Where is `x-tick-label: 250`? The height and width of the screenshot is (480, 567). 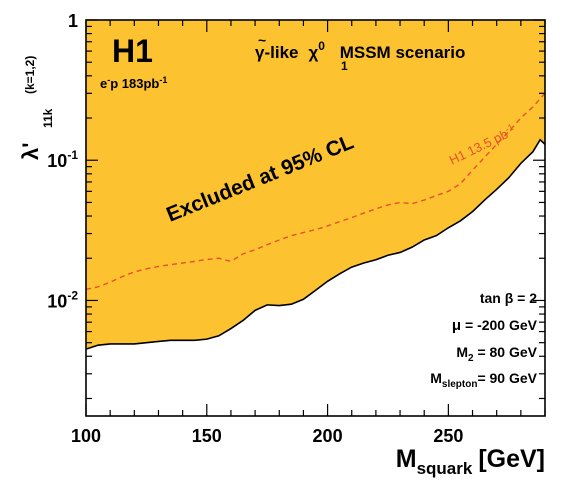
x-tick-label: 250 is located at coordinates (448, 436).